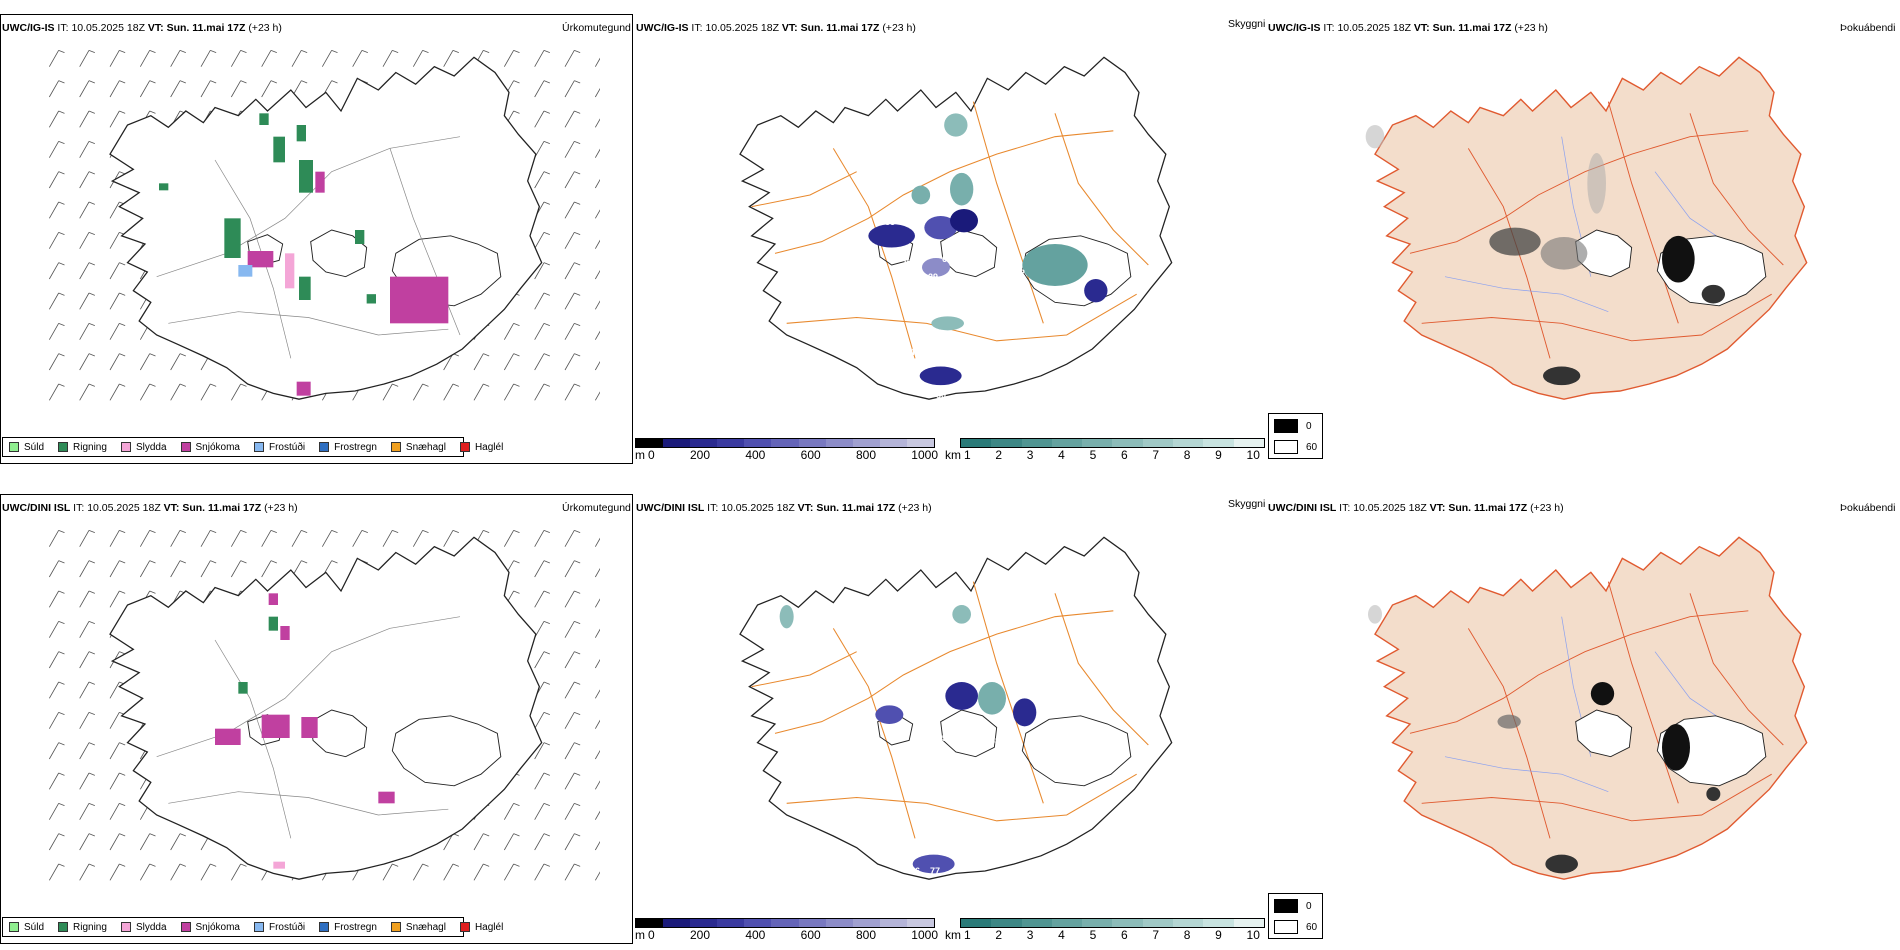 The width and height of the screenshot is (1900, 950). Describe the element at coordinates (1295, 436) in the screenshot. I see `fog-legend-row1: 0 60` at that location.